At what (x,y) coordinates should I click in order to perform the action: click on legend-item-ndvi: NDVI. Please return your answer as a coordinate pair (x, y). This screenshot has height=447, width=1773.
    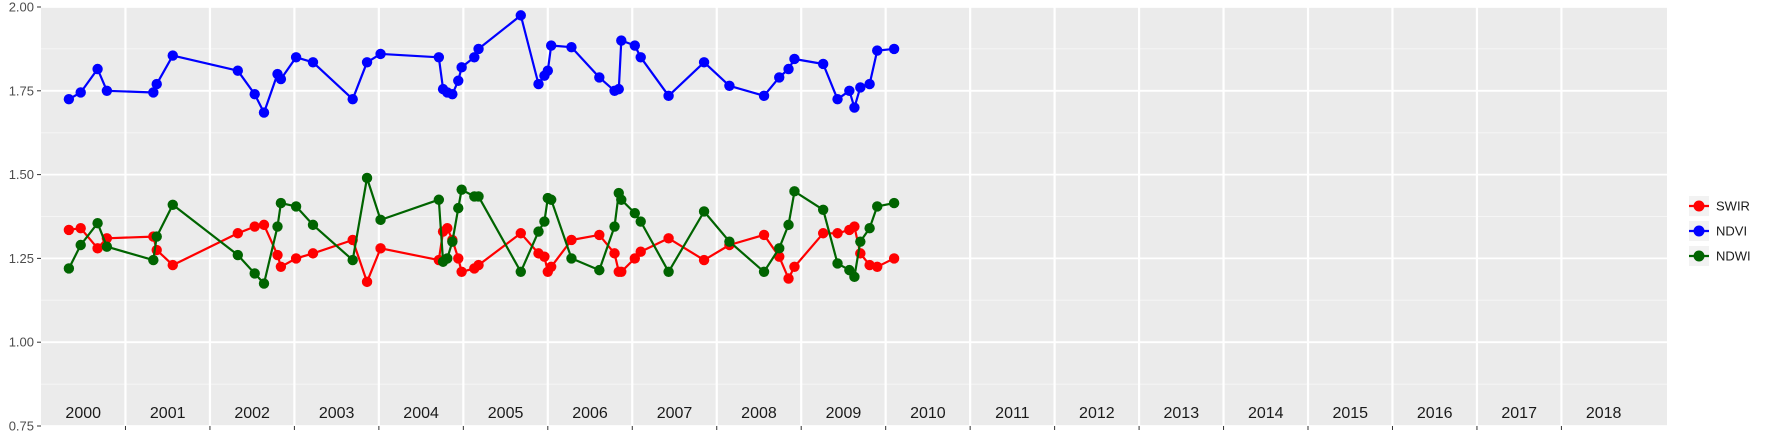
    Looking at the image, I should click on (1718, 231).